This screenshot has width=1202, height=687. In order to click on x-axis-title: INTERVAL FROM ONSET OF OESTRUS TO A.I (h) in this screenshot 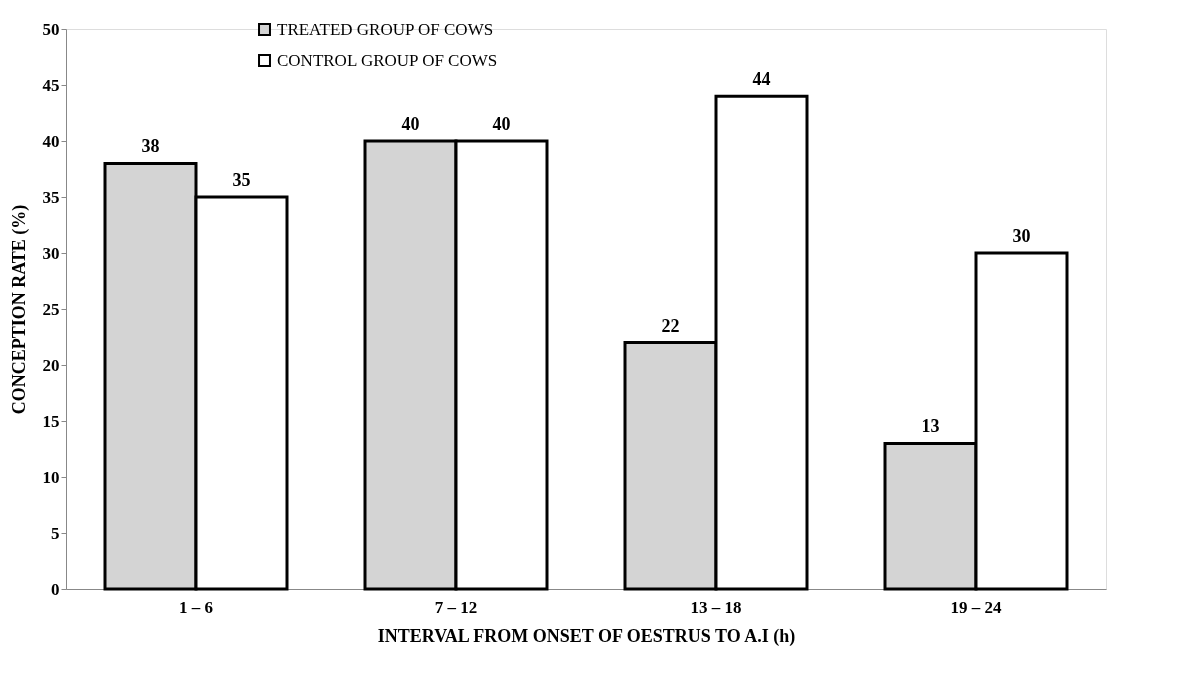, I will do `click(586, 636)`.